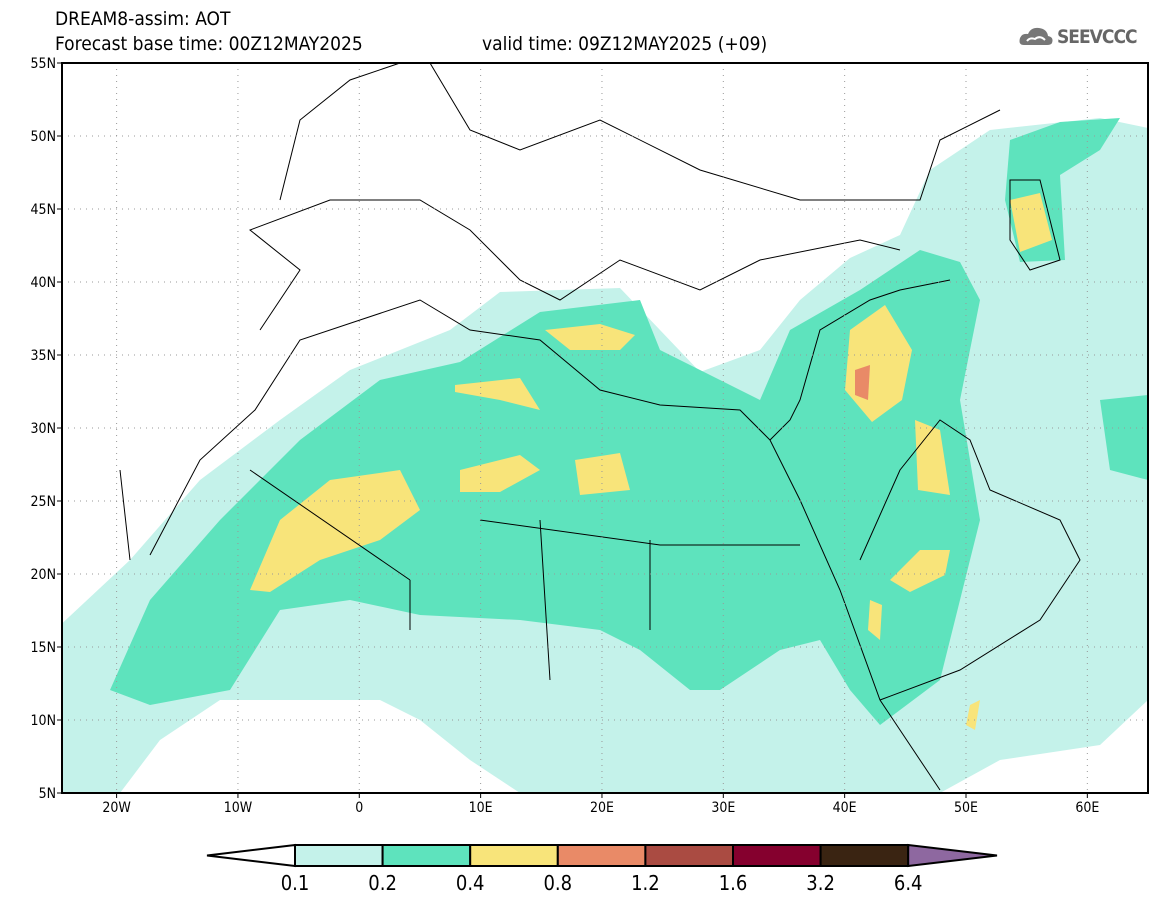  Describe the element at coordinates (952, 855) in the screenshot. I see `colorbar-over-arrow` at that location.